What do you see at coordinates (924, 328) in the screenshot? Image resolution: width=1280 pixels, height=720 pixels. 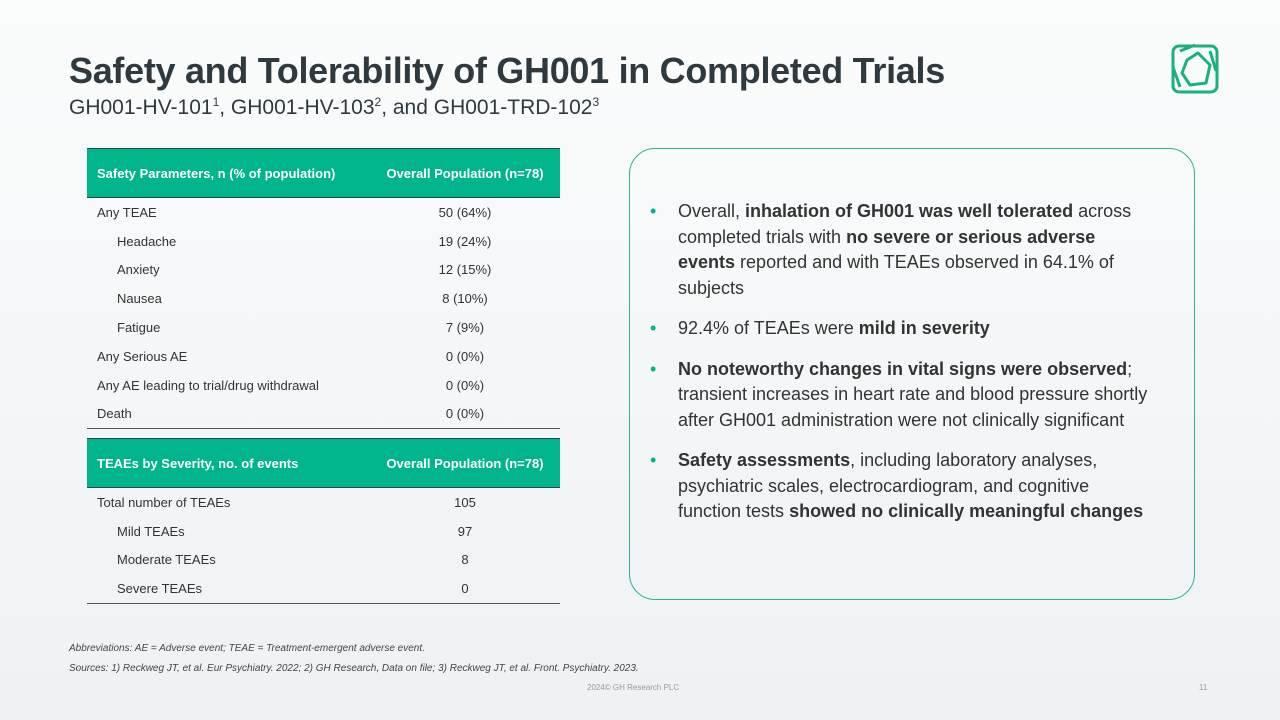 I see `emphasis-text: mild in severity` at bounding box center [924, 328].